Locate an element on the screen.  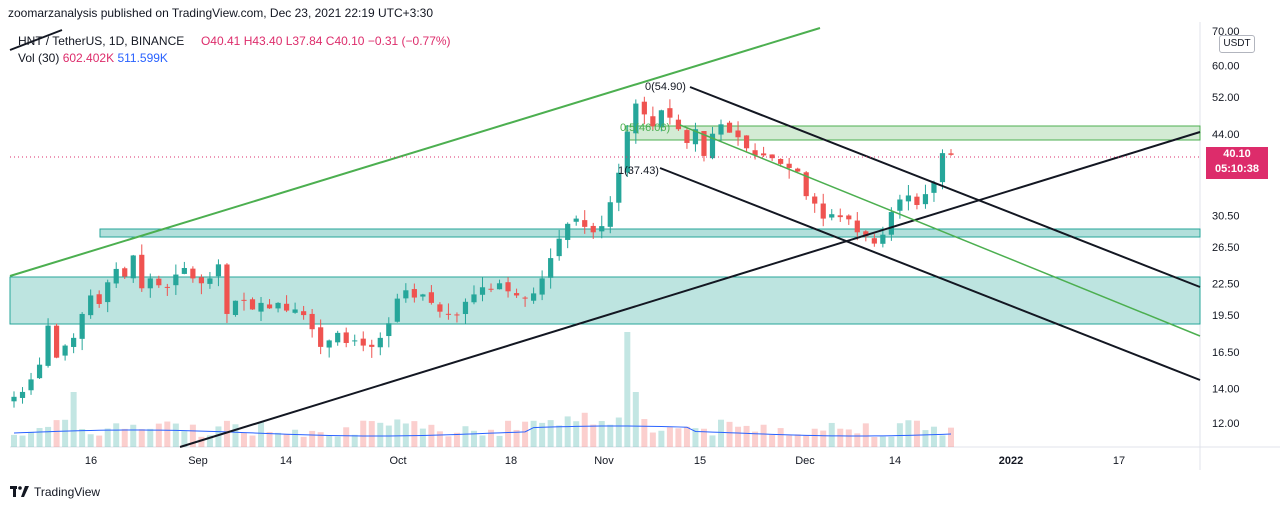
price-tick-label: 14.00 is located at coordinates (1226, 390).